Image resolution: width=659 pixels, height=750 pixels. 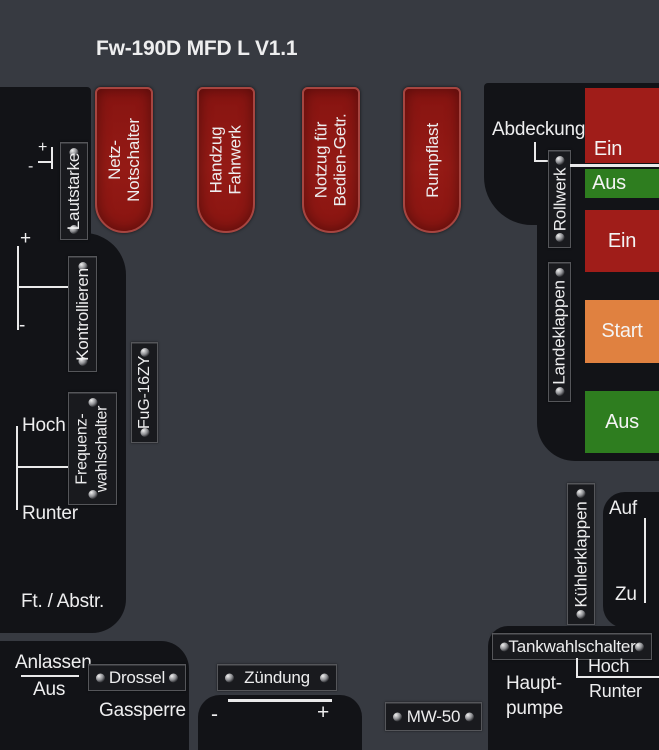 I want to click on engine-start-divider, so click(x=50, y=676).